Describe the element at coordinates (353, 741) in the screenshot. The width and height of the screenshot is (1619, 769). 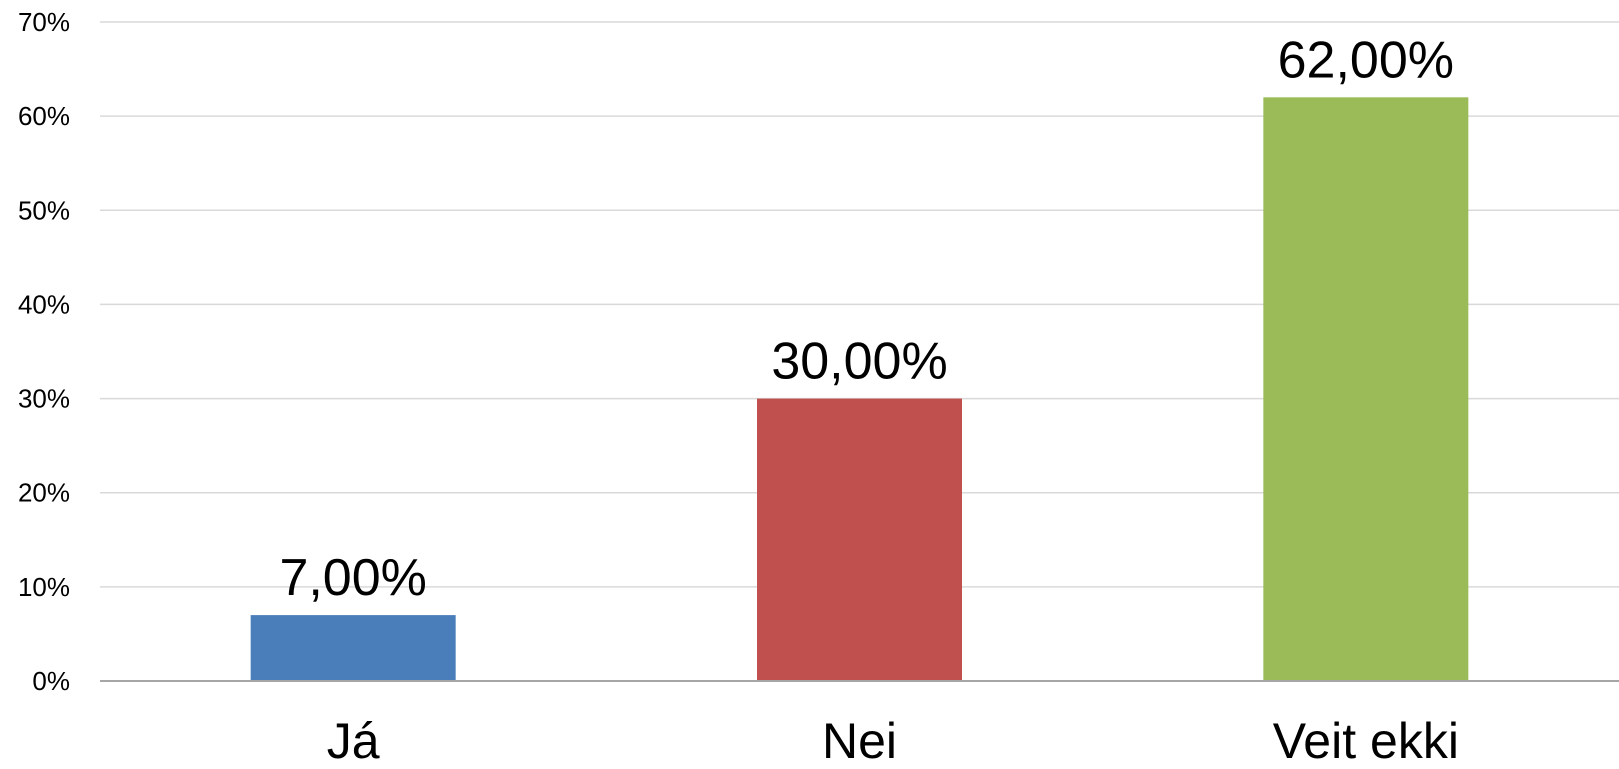
I see `x-category-label: Já` at that location.